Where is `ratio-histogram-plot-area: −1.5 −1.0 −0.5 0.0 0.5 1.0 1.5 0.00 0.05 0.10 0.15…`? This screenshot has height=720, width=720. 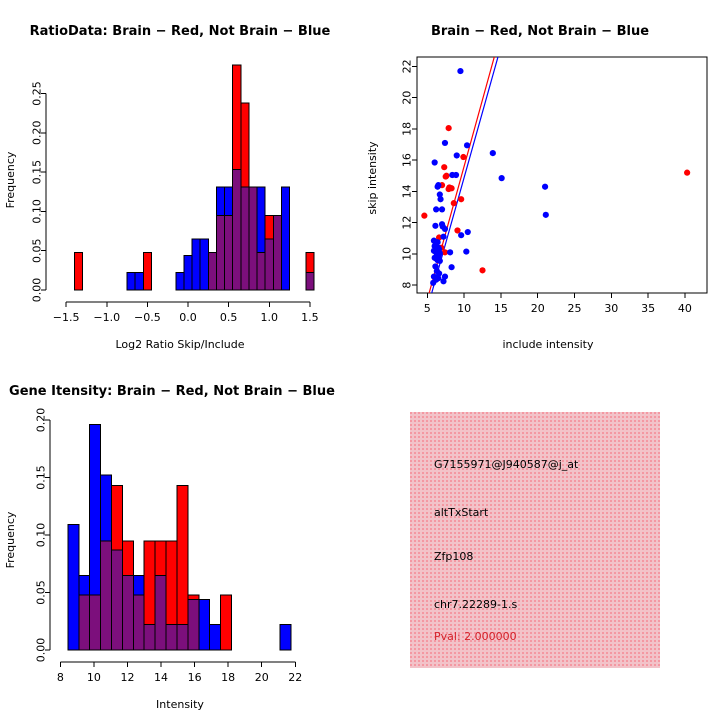 ratio-histogram-plot-area: −1.5 −1.0 −0.5 0.0 0.5 1.0 1.5 0.00 0.05 0.10 0.15… is located at coordinates (175, 194).